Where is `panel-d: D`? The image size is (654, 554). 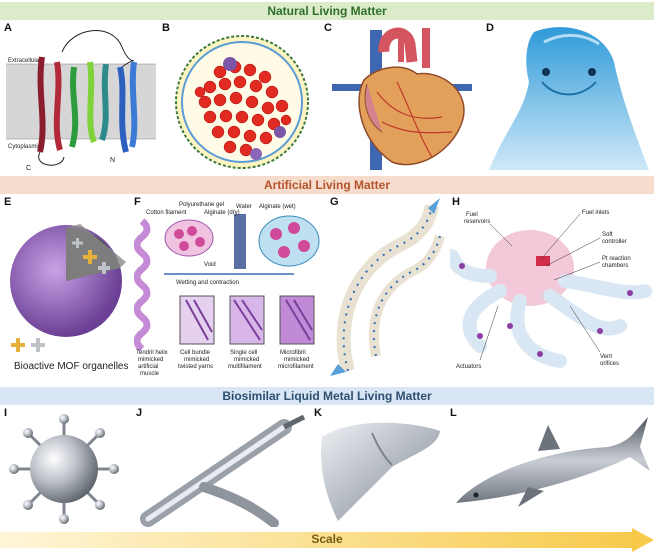
panel-d: D is located at coordinates (568, 97).